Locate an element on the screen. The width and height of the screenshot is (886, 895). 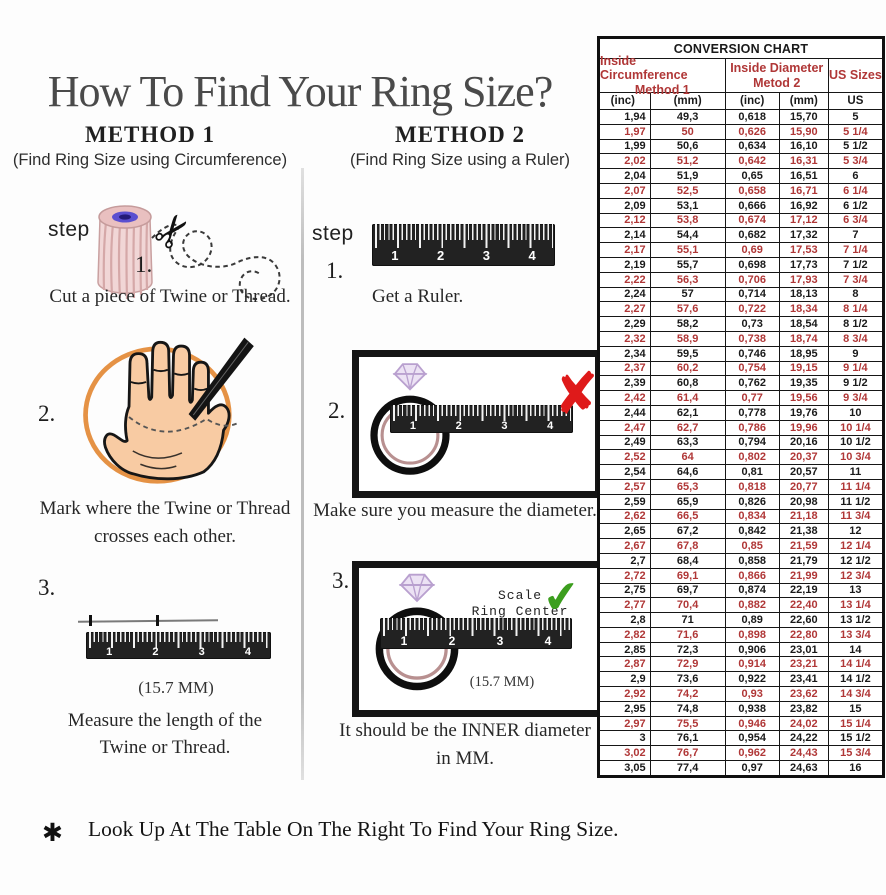
table-cell: 19,76 is located at coordinates (803, 412).